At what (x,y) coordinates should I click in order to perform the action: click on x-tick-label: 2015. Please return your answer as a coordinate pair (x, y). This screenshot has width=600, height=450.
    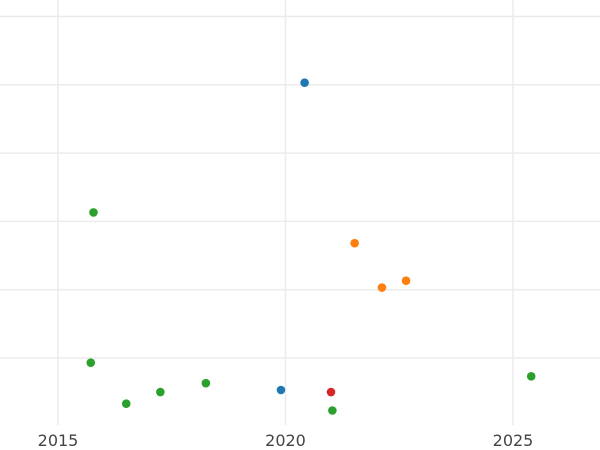
    Looking at the image, I should click on (58, 440).